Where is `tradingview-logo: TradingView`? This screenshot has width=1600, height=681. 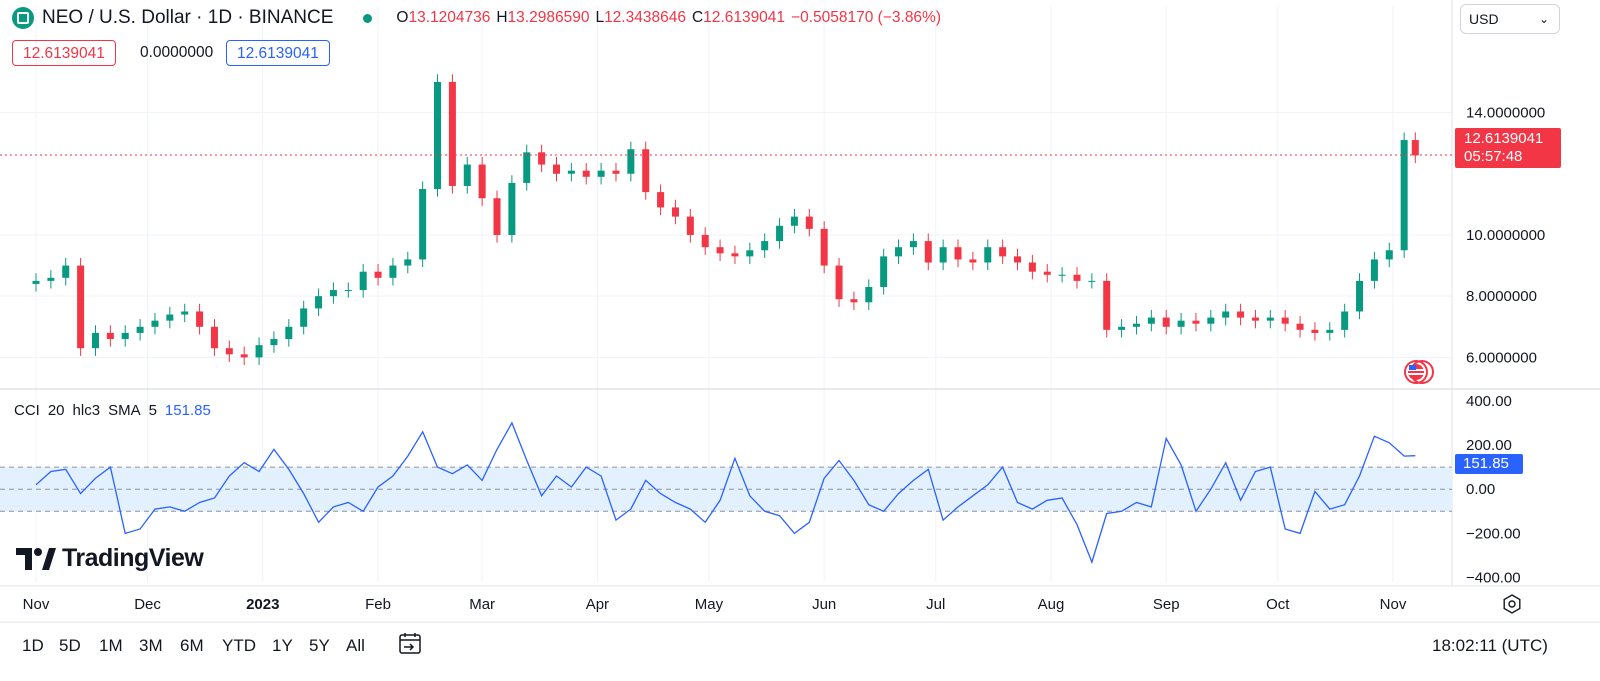
tradingview-logo: TradingView is located at coordinates (110, 558).